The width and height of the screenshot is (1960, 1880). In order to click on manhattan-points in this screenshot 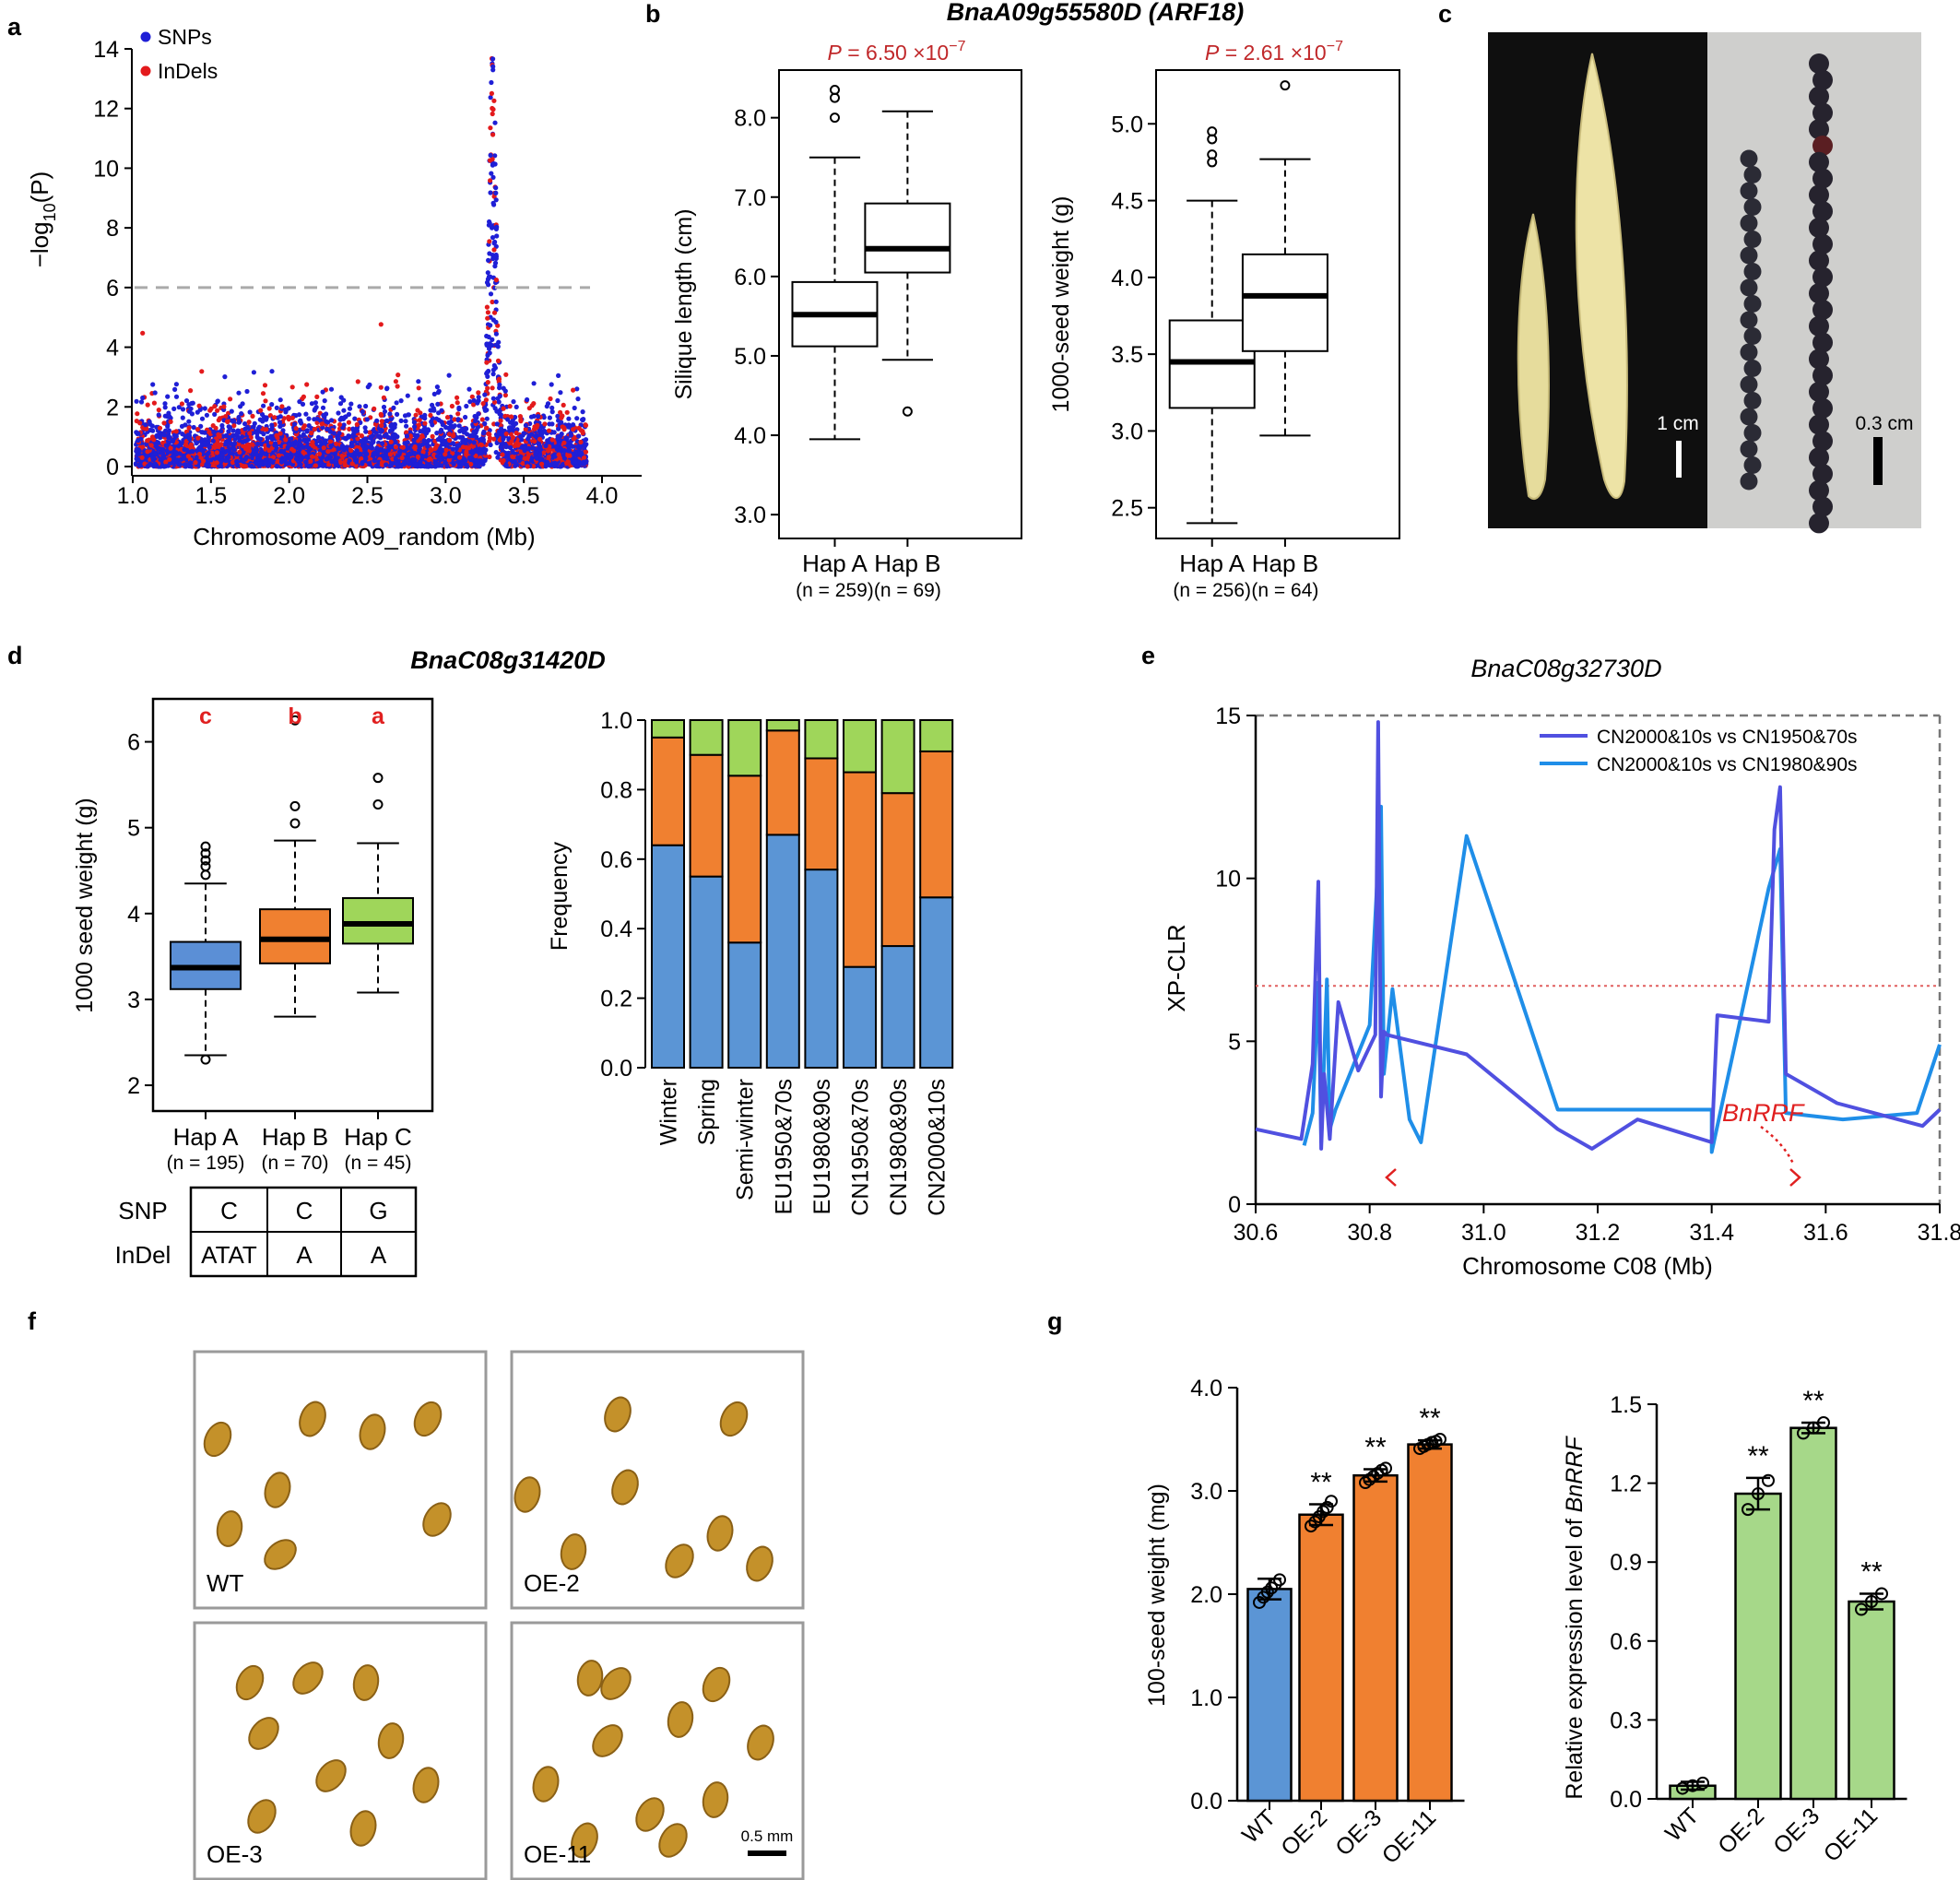, I will do `click(361, 262)`.